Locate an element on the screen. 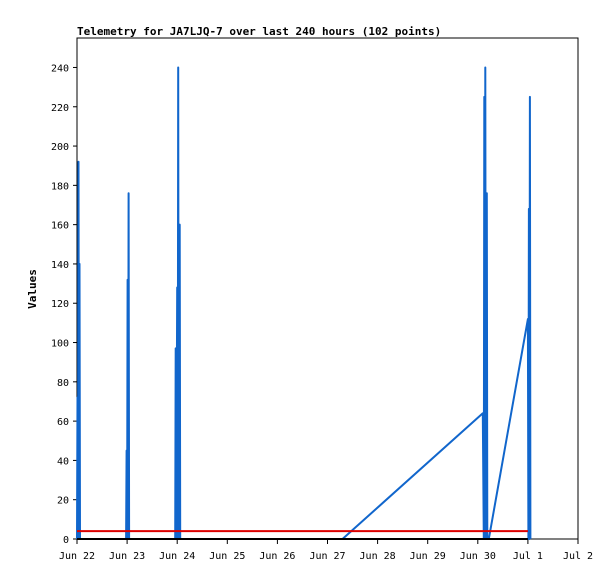 This screenshot has height=579, width=615. x-tick-label-10: Jul 2 is located at coordinates (578, 556).